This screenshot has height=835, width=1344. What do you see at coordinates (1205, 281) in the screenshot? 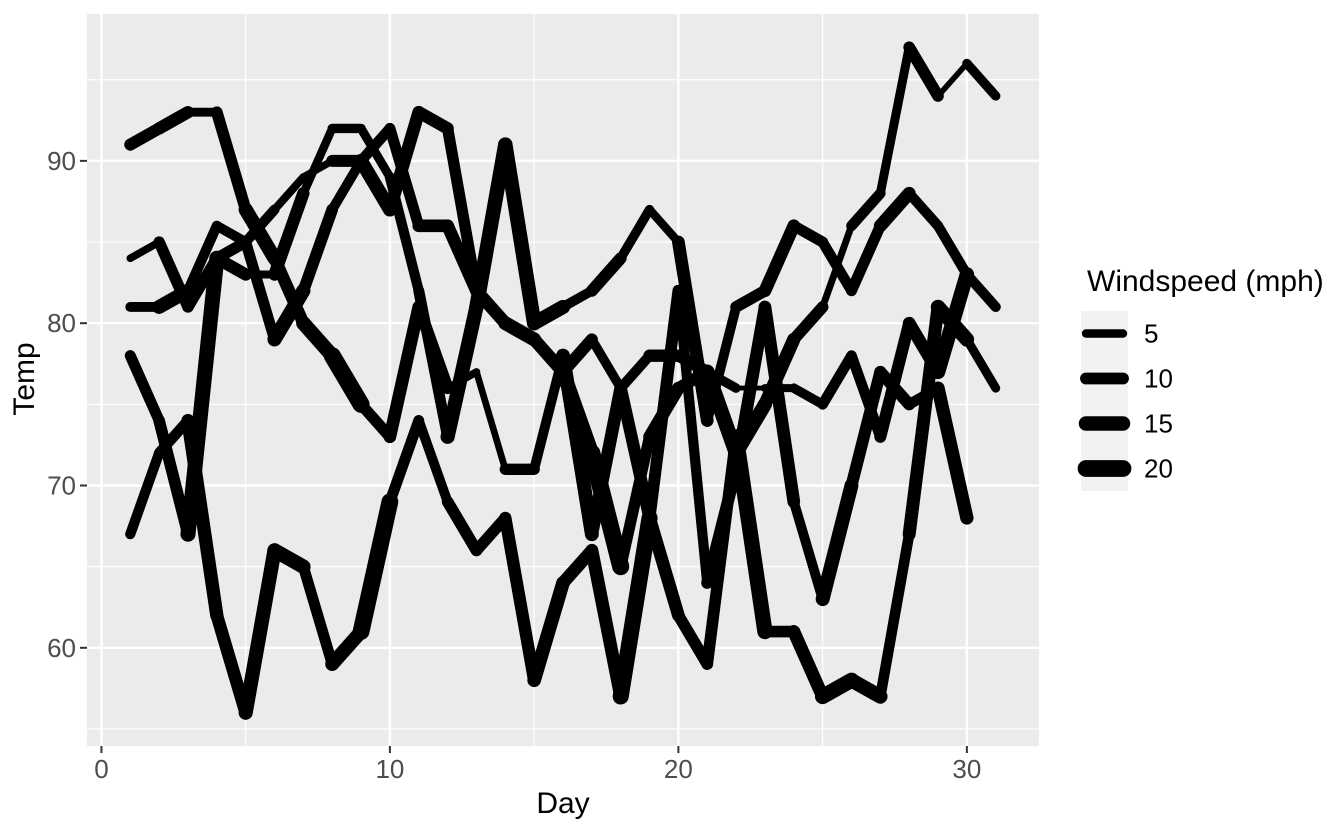
I see `legend-title: Windspeed (mph)` at bounding box center [1205, 281].